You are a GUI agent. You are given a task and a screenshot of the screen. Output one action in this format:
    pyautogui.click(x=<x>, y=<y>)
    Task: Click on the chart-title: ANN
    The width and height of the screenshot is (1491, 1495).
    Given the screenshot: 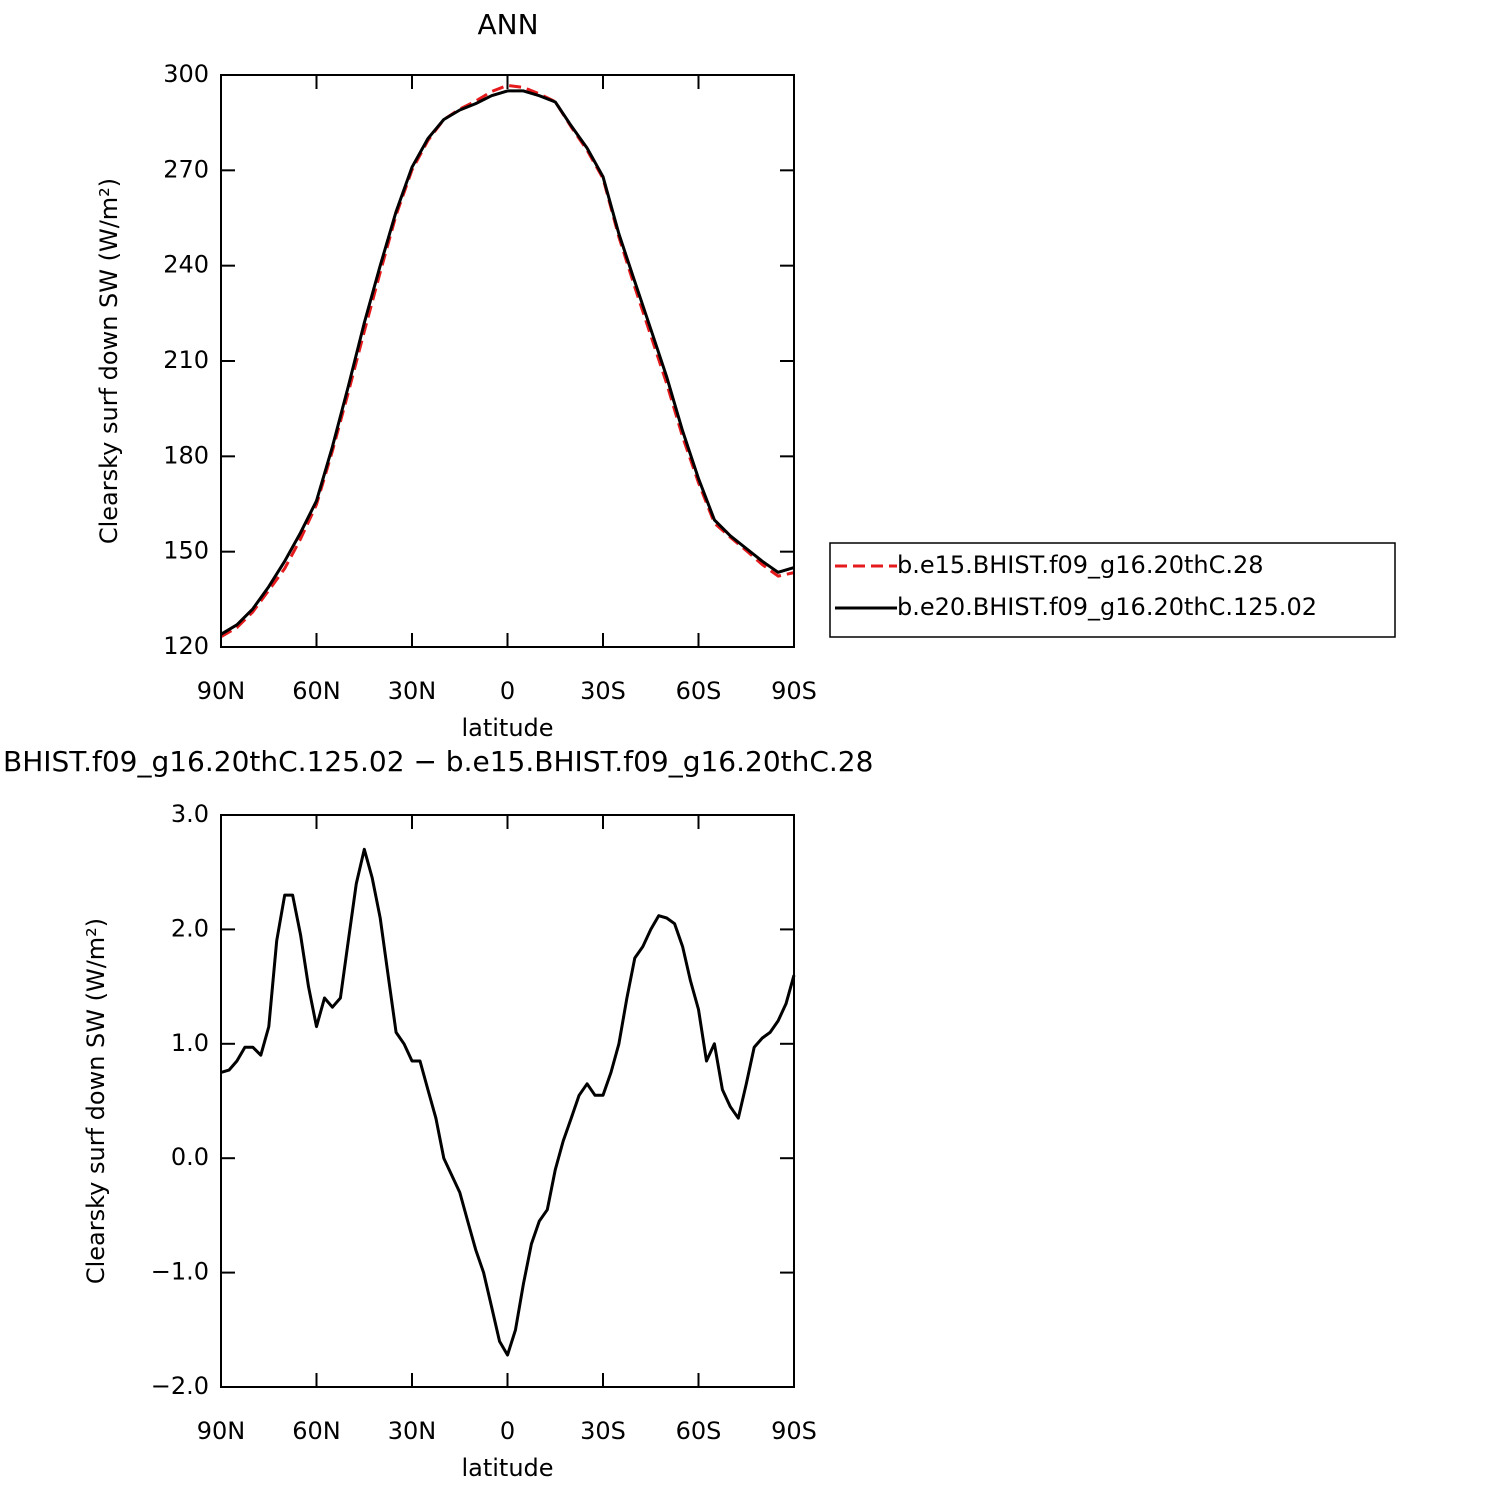 What is the action you would take?
    pyautogui.click(x=507, y=24)
    